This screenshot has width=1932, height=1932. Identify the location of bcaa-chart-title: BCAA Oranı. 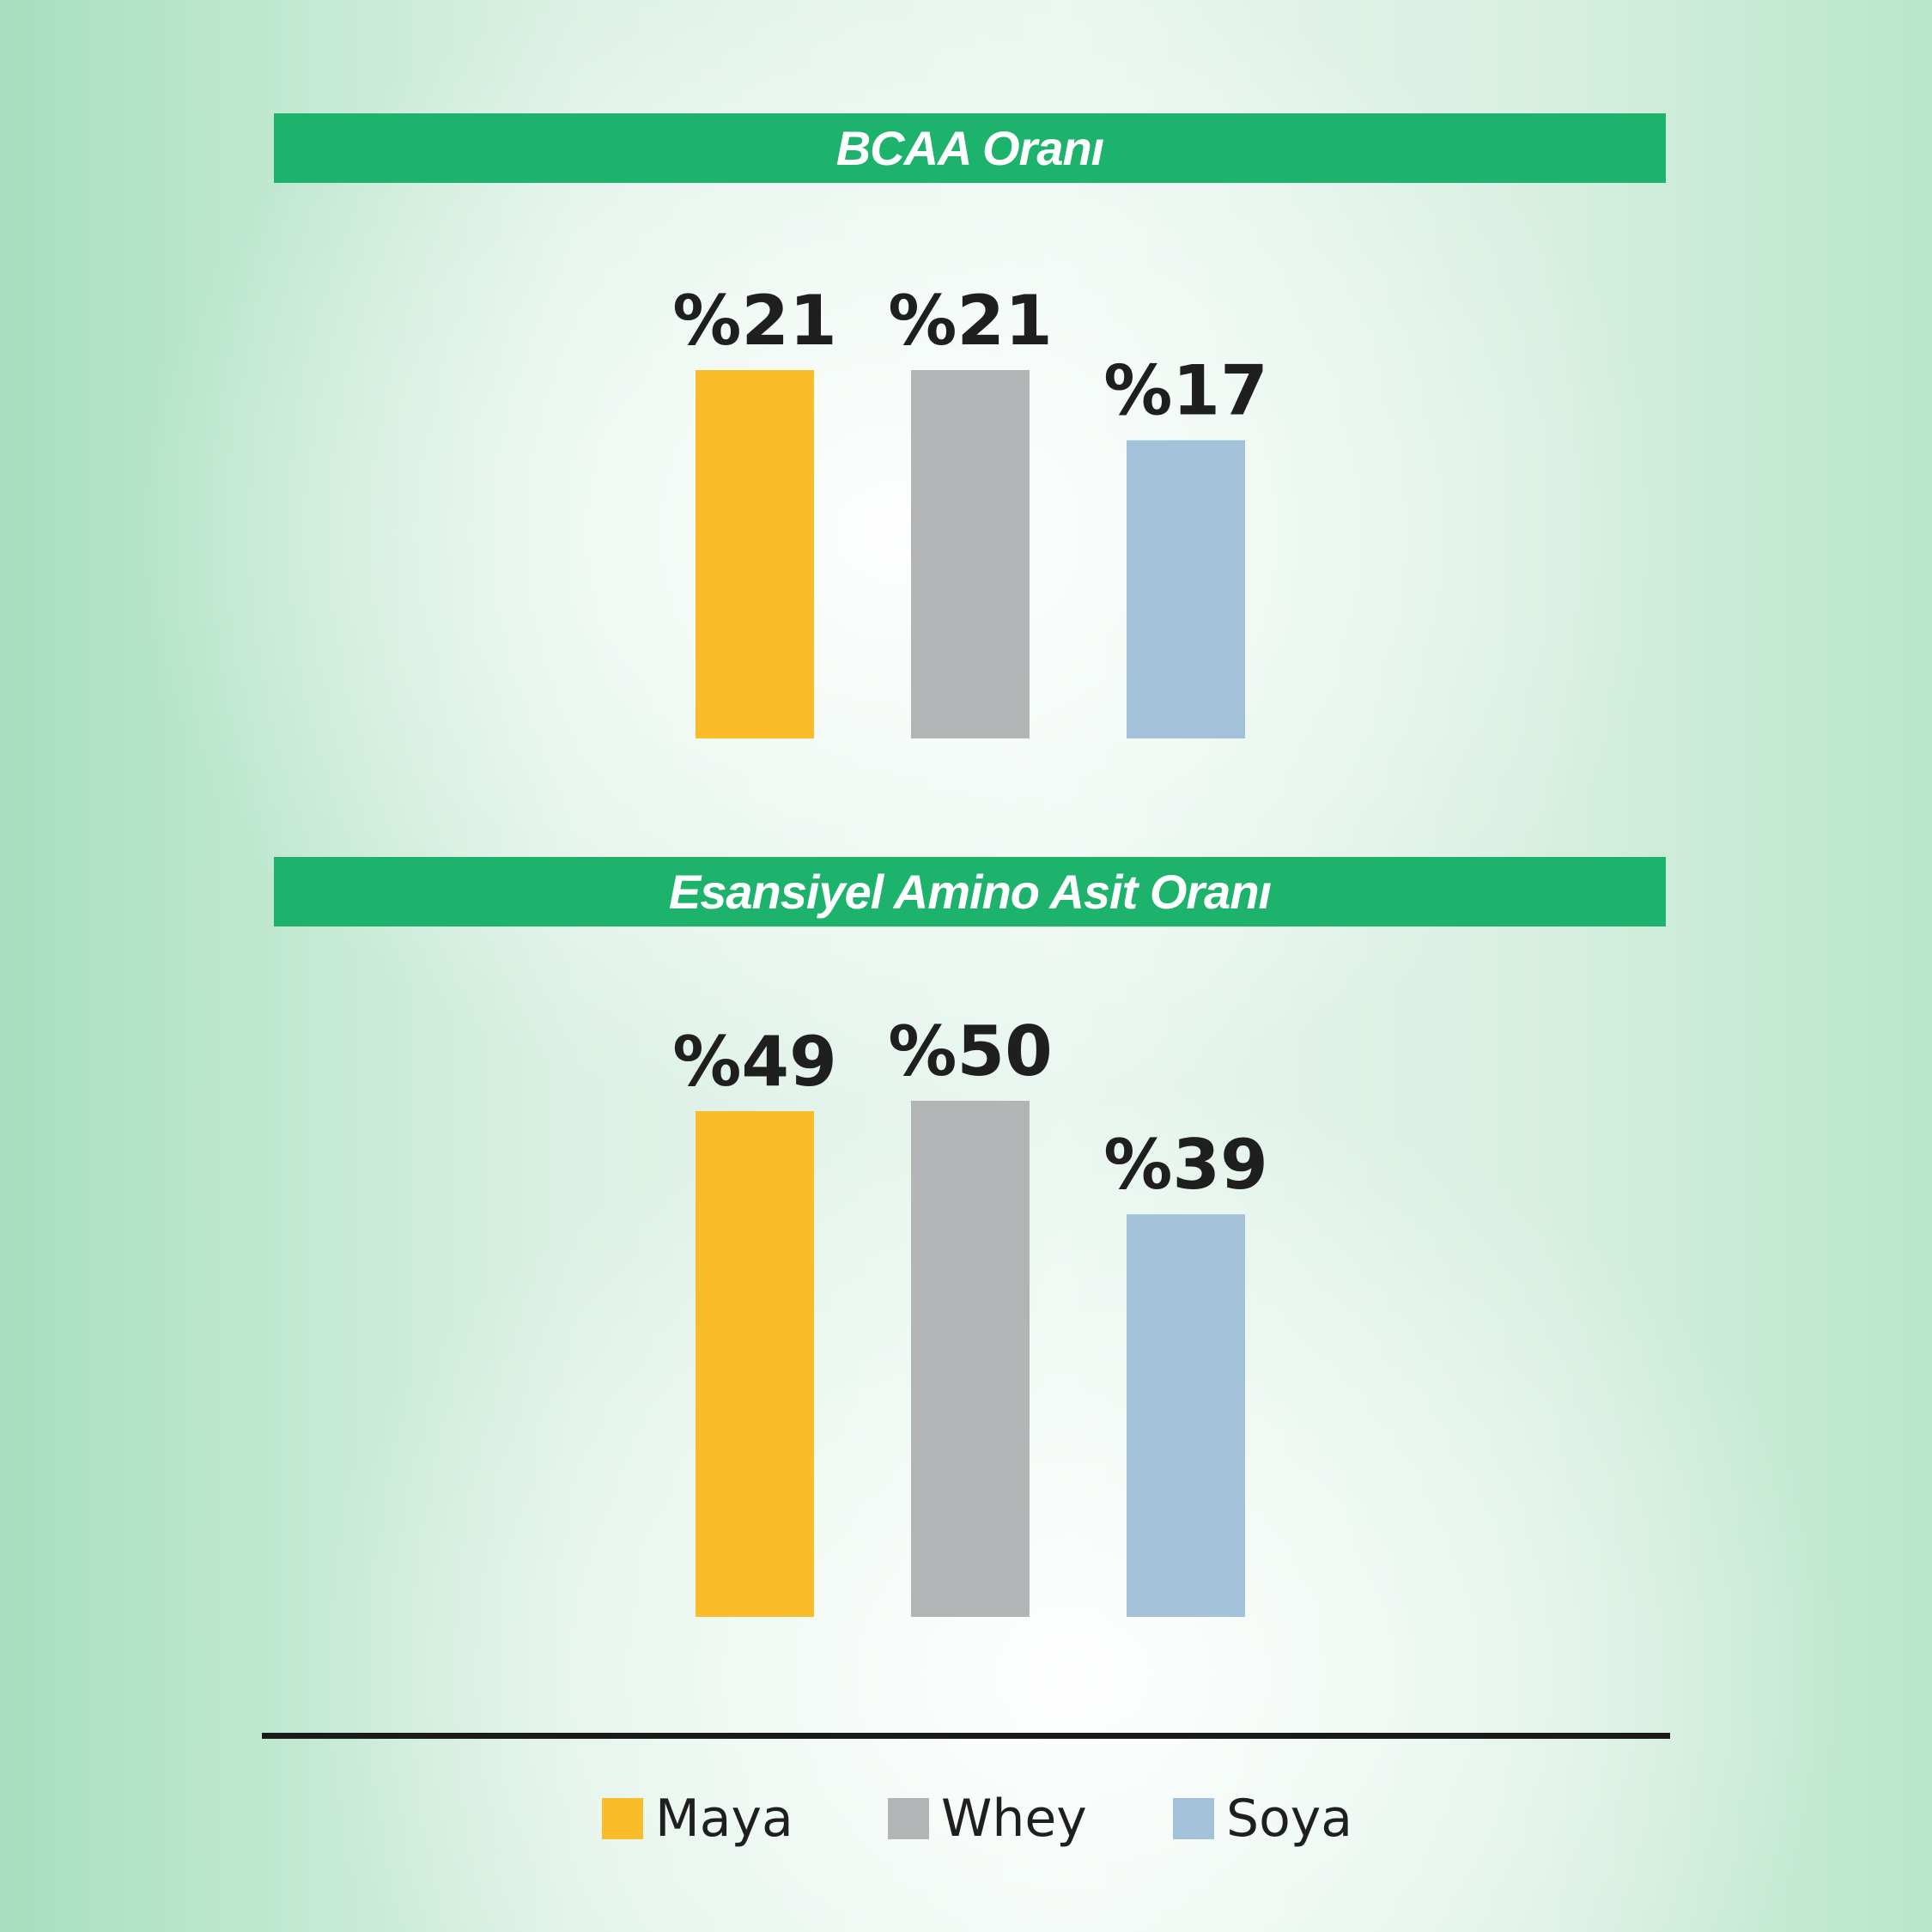
(970, 148).